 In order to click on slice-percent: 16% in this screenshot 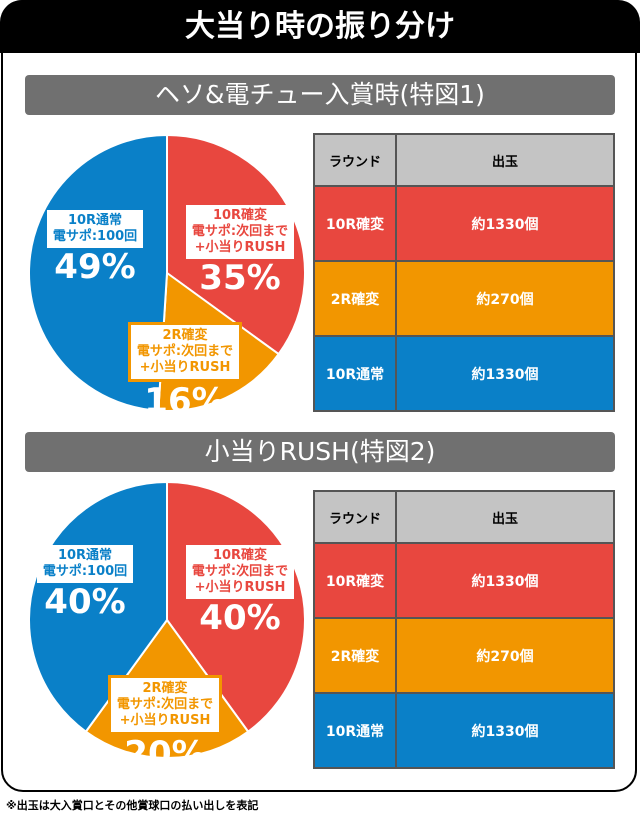, I will do `click(185, 401)`.